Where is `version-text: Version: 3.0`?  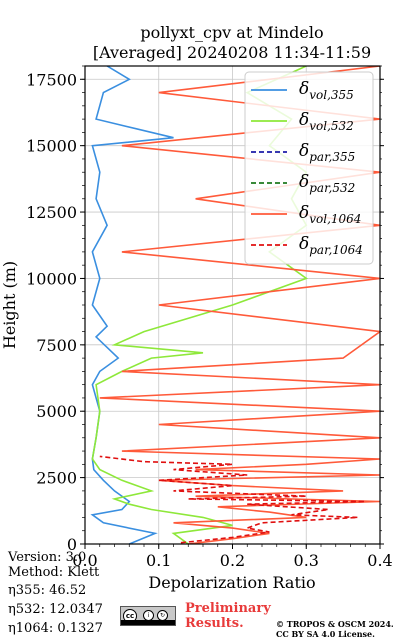
version-text: Version: 3.0 is located at coordinates (47, 557).